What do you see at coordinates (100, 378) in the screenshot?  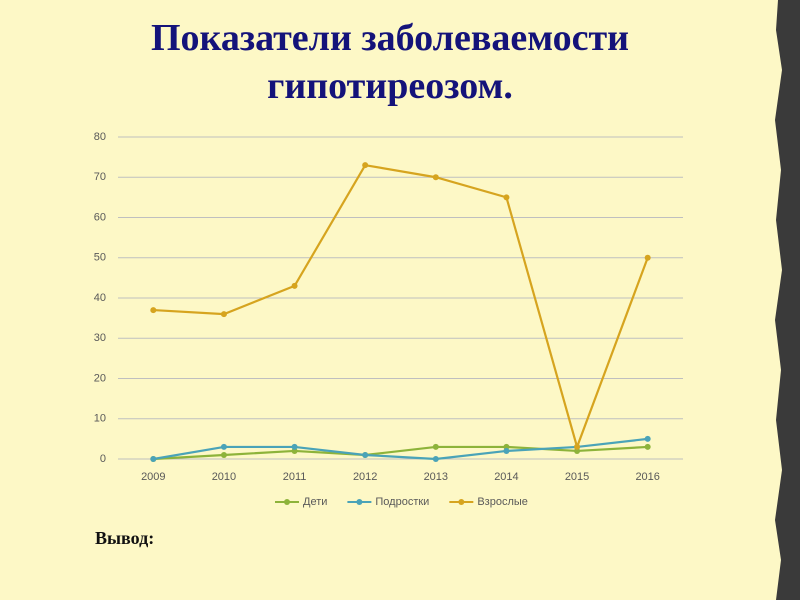 I see `y-tick-label: 20` at bounding box center [100, 378].